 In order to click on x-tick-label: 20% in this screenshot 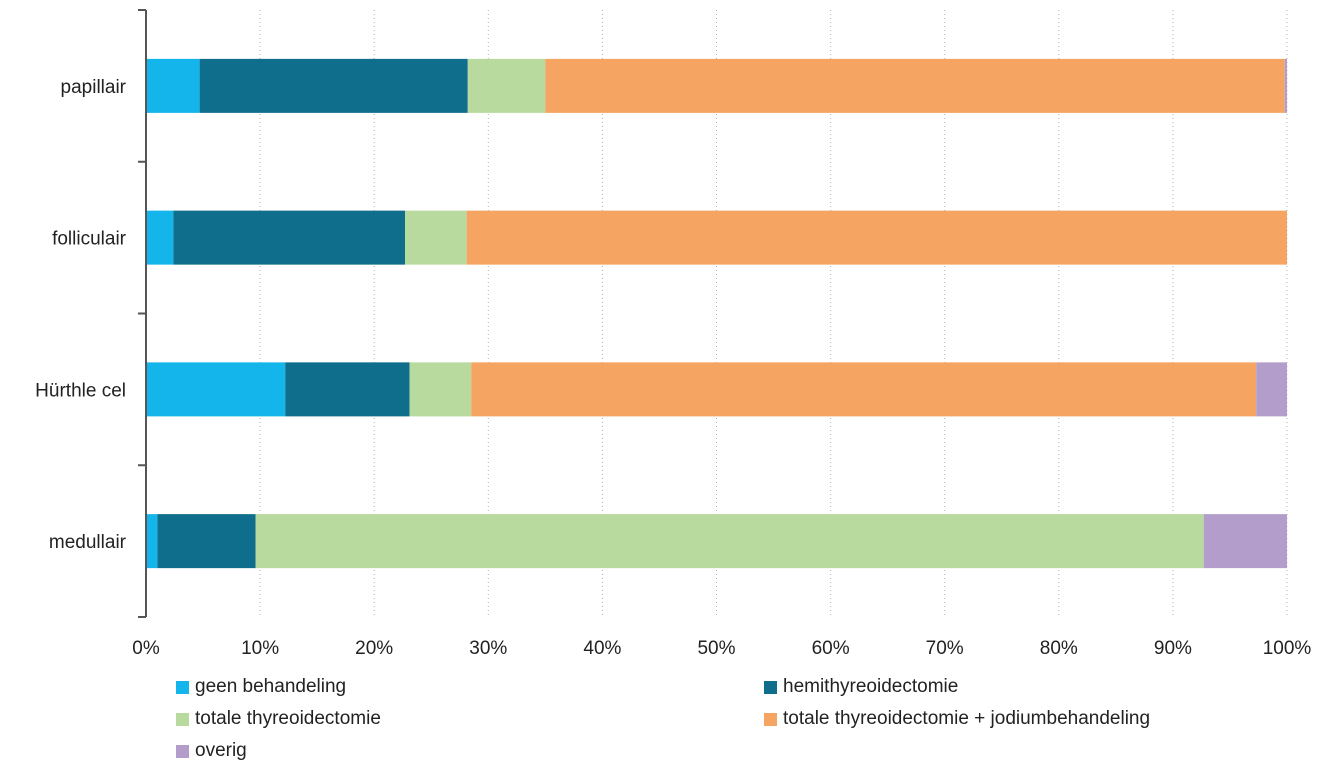, I will do `click(374, 648)`.